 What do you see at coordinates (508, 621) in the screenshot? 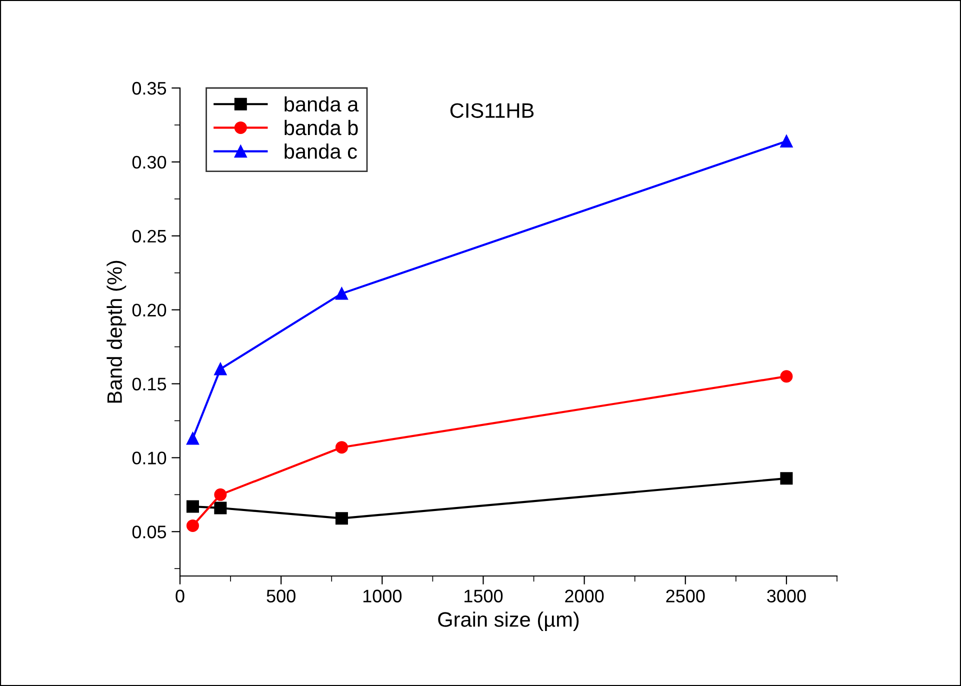
I see `x-axis-title: Grain size (µm)` at bounding box center [508, 621].